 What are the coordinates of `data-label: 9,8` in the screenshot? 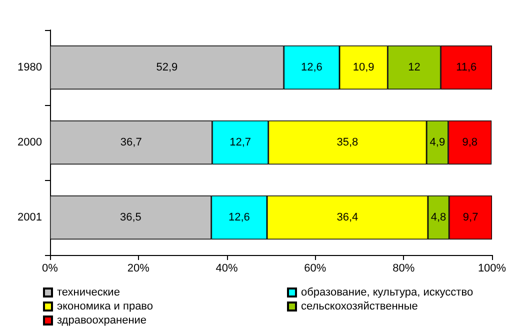 It's located at (470, 142).